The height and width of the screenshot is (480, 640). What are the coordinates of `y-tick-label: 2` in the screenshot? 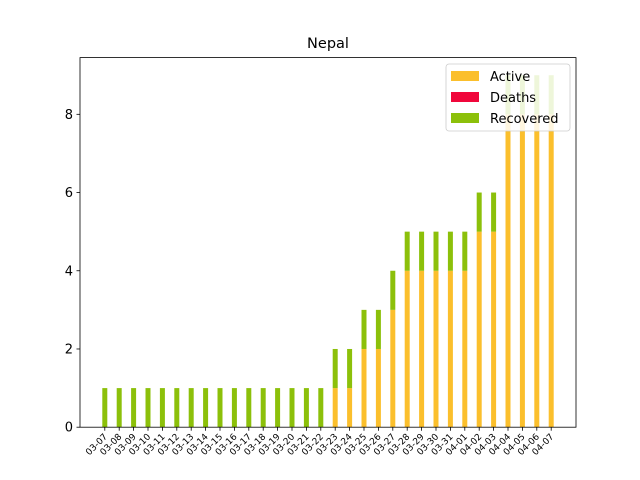 It's located at (69, 349).